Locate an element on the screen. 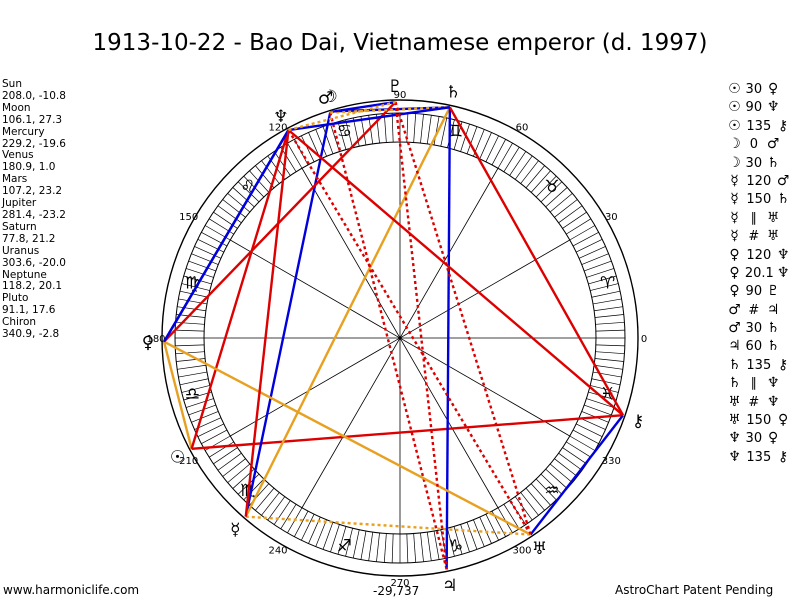  aspect-angle: 20.1 is located at coordinates (759, 273).